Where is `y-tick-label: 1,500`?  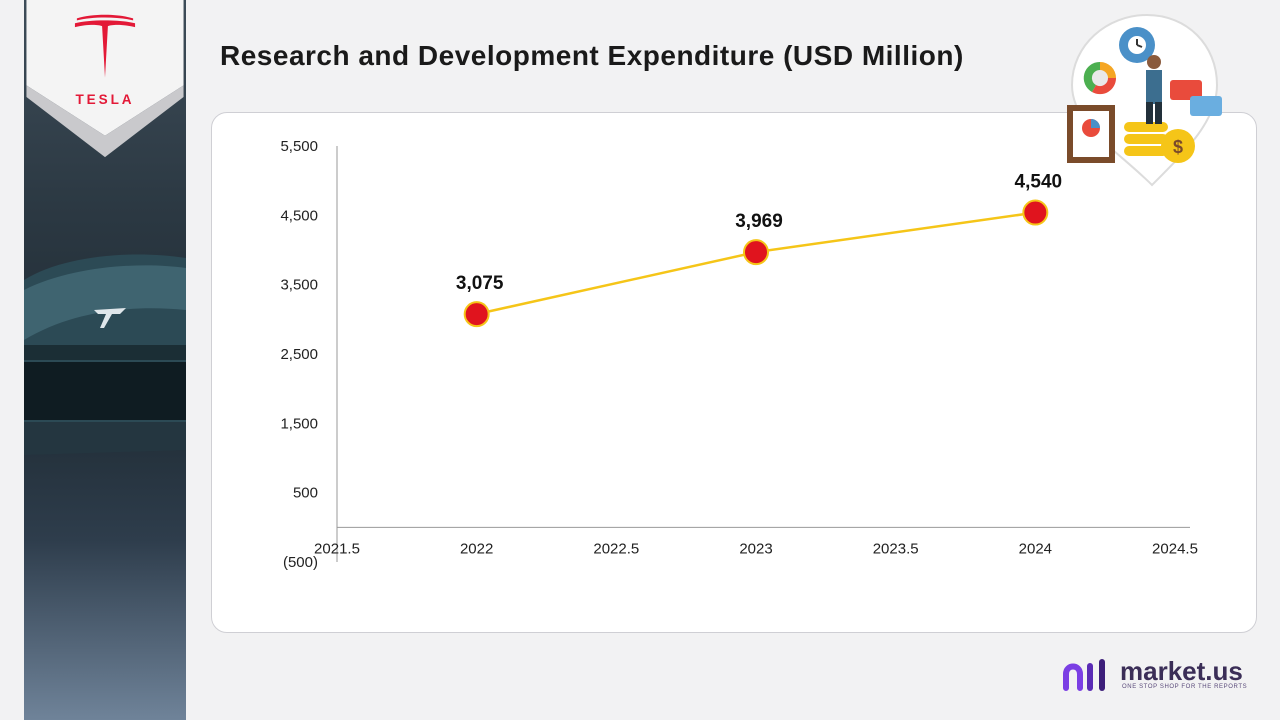
y-tick-label: 1,500 is located at coordinates (299, 423).